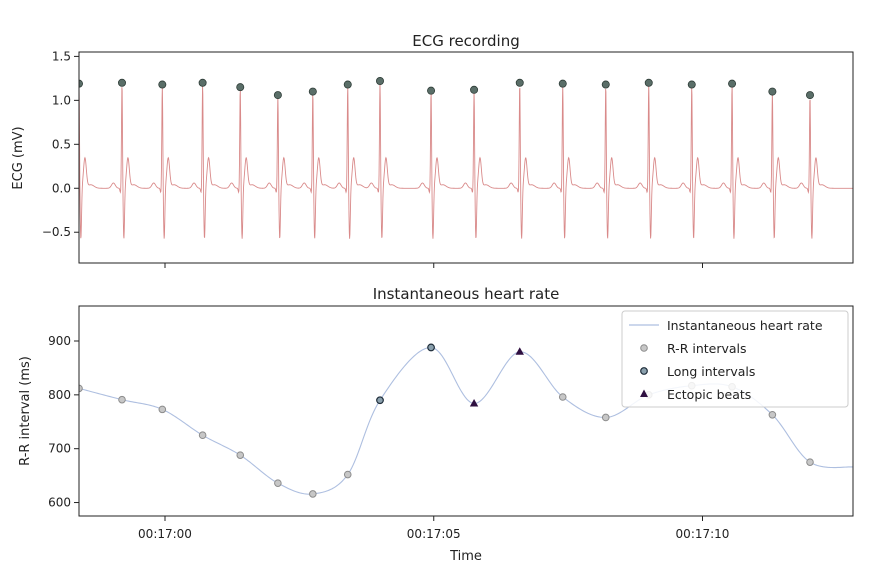 The height and width of the screenshot is (576, 885). I want to click on ecg-x-ticks, so click(433, 265).